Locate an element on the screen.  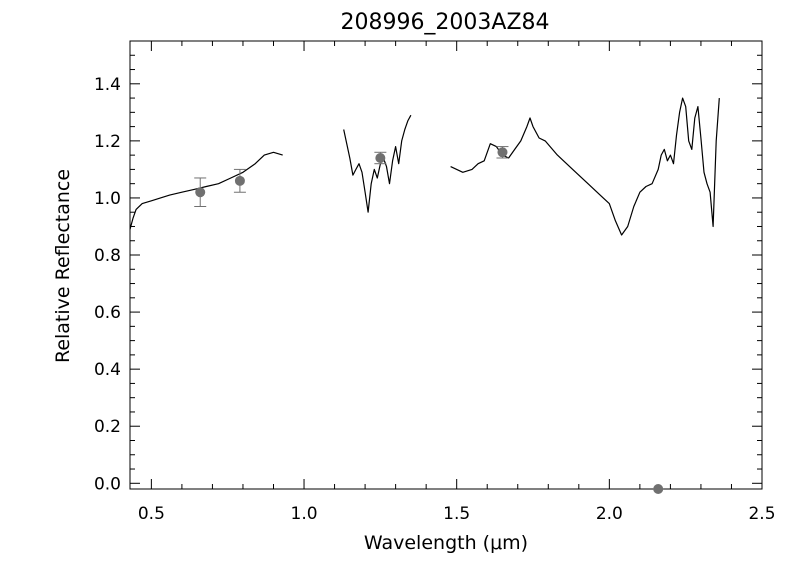
x-tick-label: 2.5 is located at coordinates (761, 514).